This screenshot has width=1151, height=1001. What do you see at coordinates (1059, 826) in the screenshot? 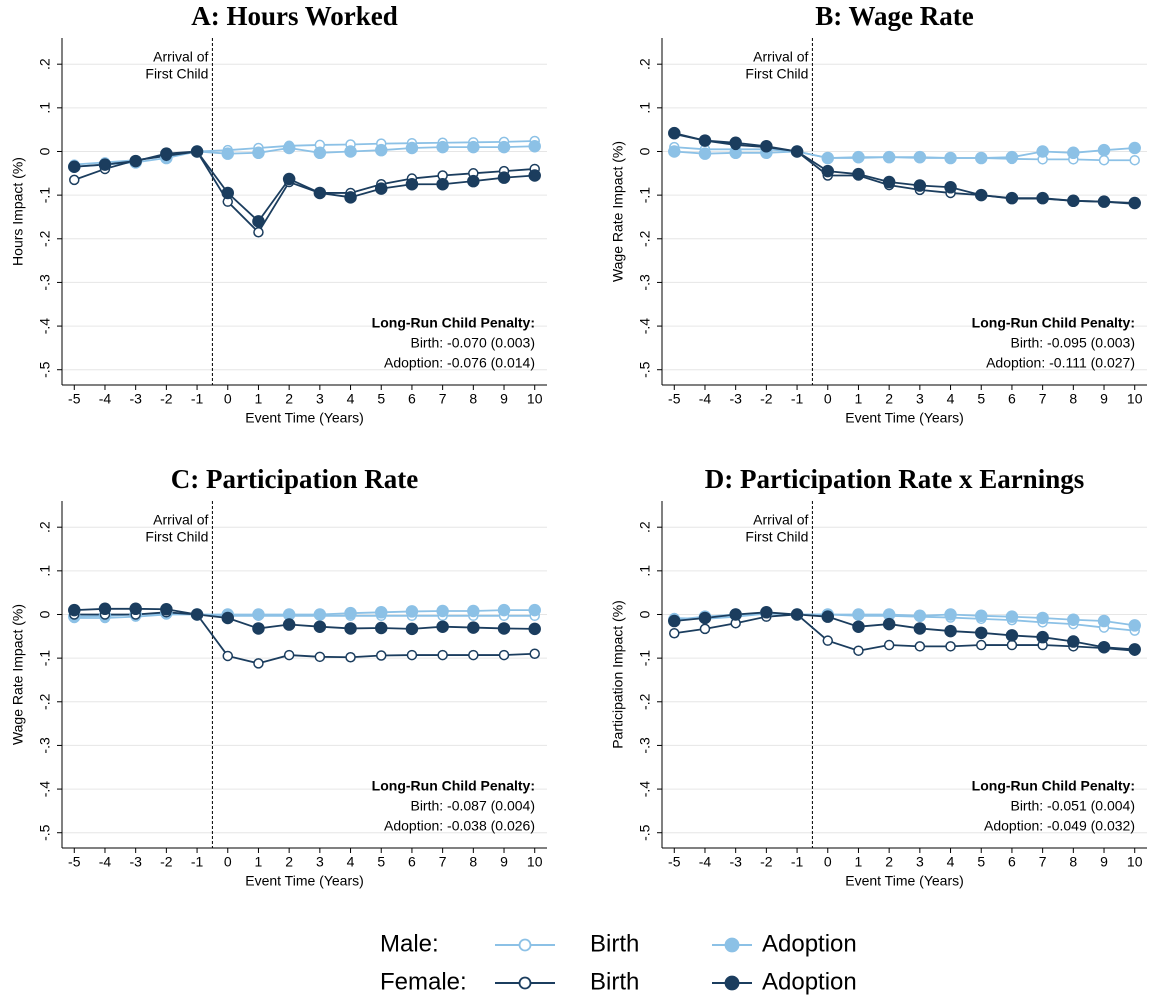
I see `penalty-note: Adoption: -0.049 (0.032)` at bounding box center [1059, 826].